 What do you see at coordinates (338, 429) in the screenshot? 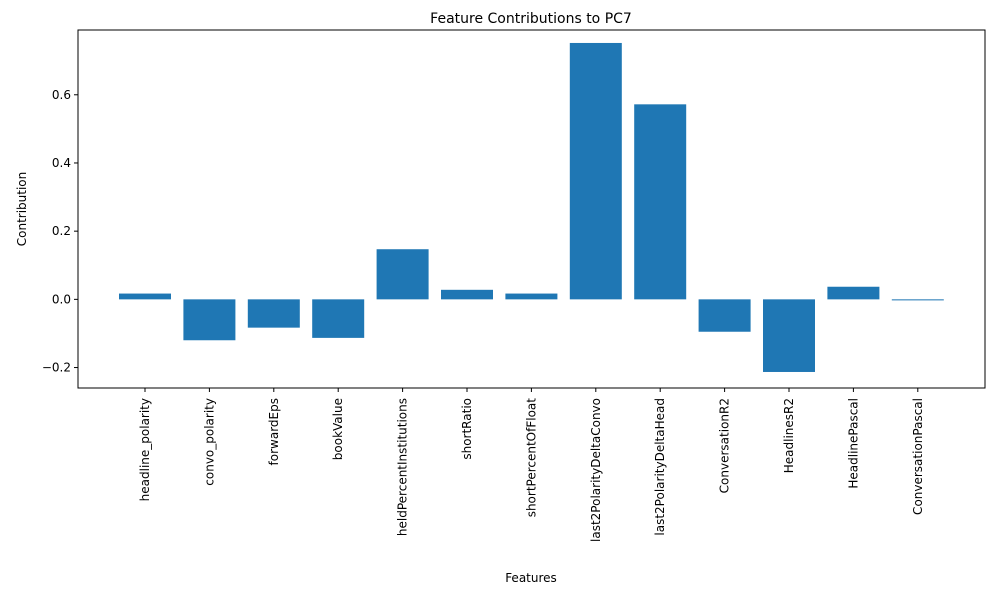
I see `x-tick-label: bookValue` at bounding box center [338, 429].